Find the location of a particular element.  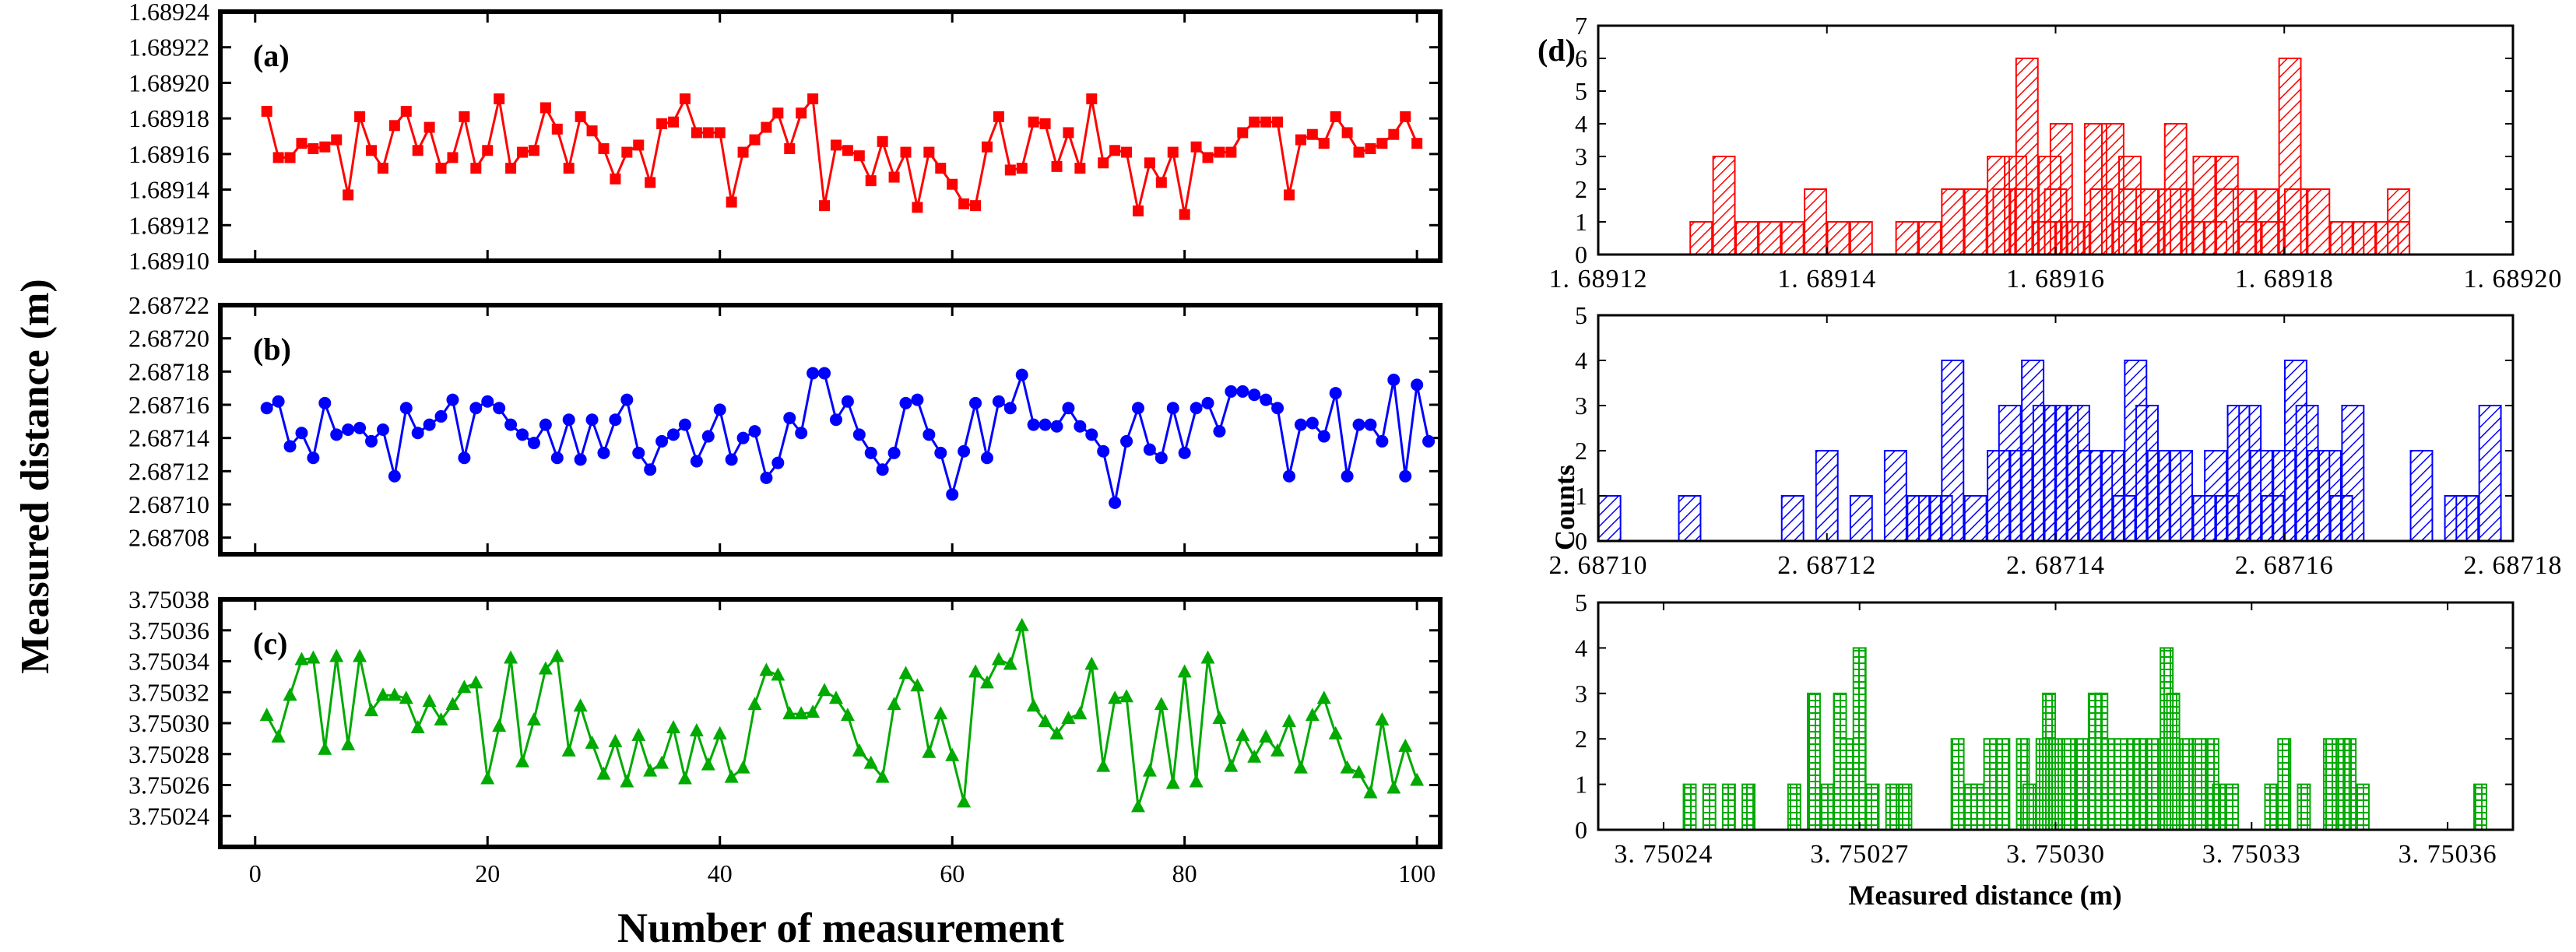

y-tick-label: 2.68710 is located at coordinates (168, 504).